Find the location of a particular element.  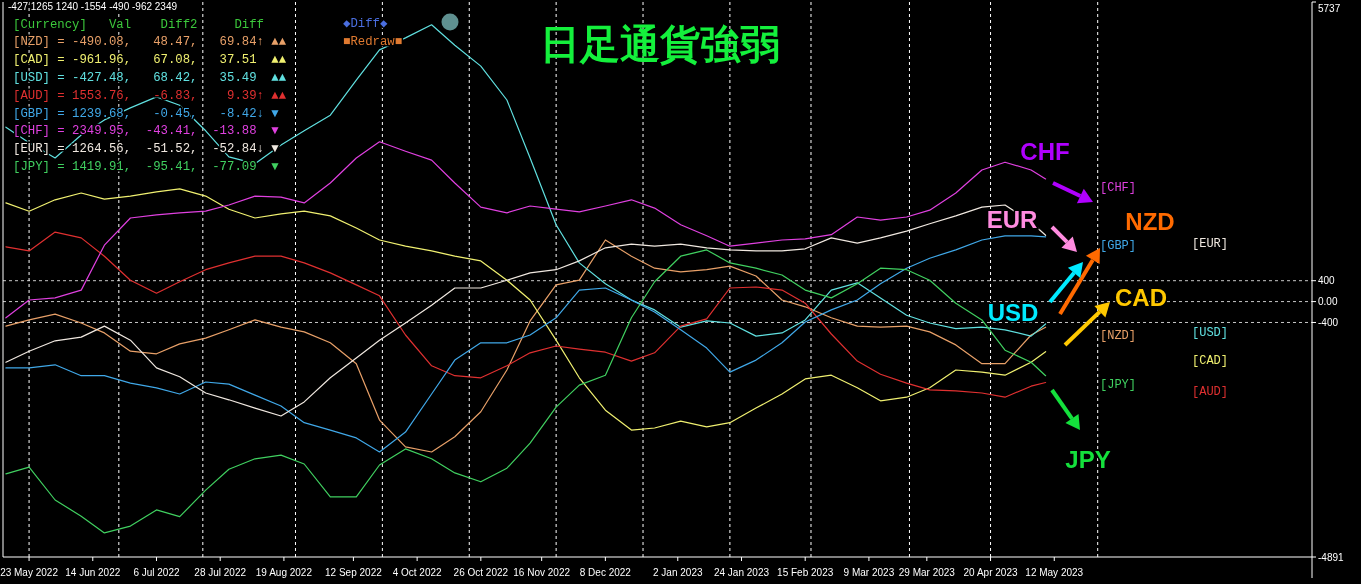

x-tick-label: 20 Apr 2023 is located at coordinates (990, 572).